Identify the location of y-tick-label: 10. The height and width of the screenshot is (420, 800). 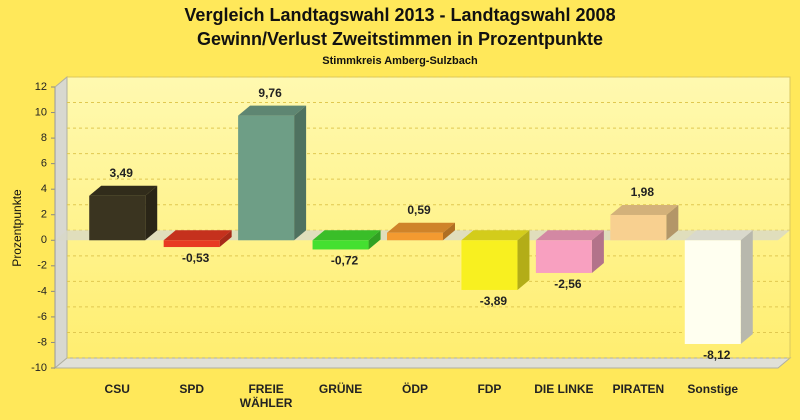
(41, 112).